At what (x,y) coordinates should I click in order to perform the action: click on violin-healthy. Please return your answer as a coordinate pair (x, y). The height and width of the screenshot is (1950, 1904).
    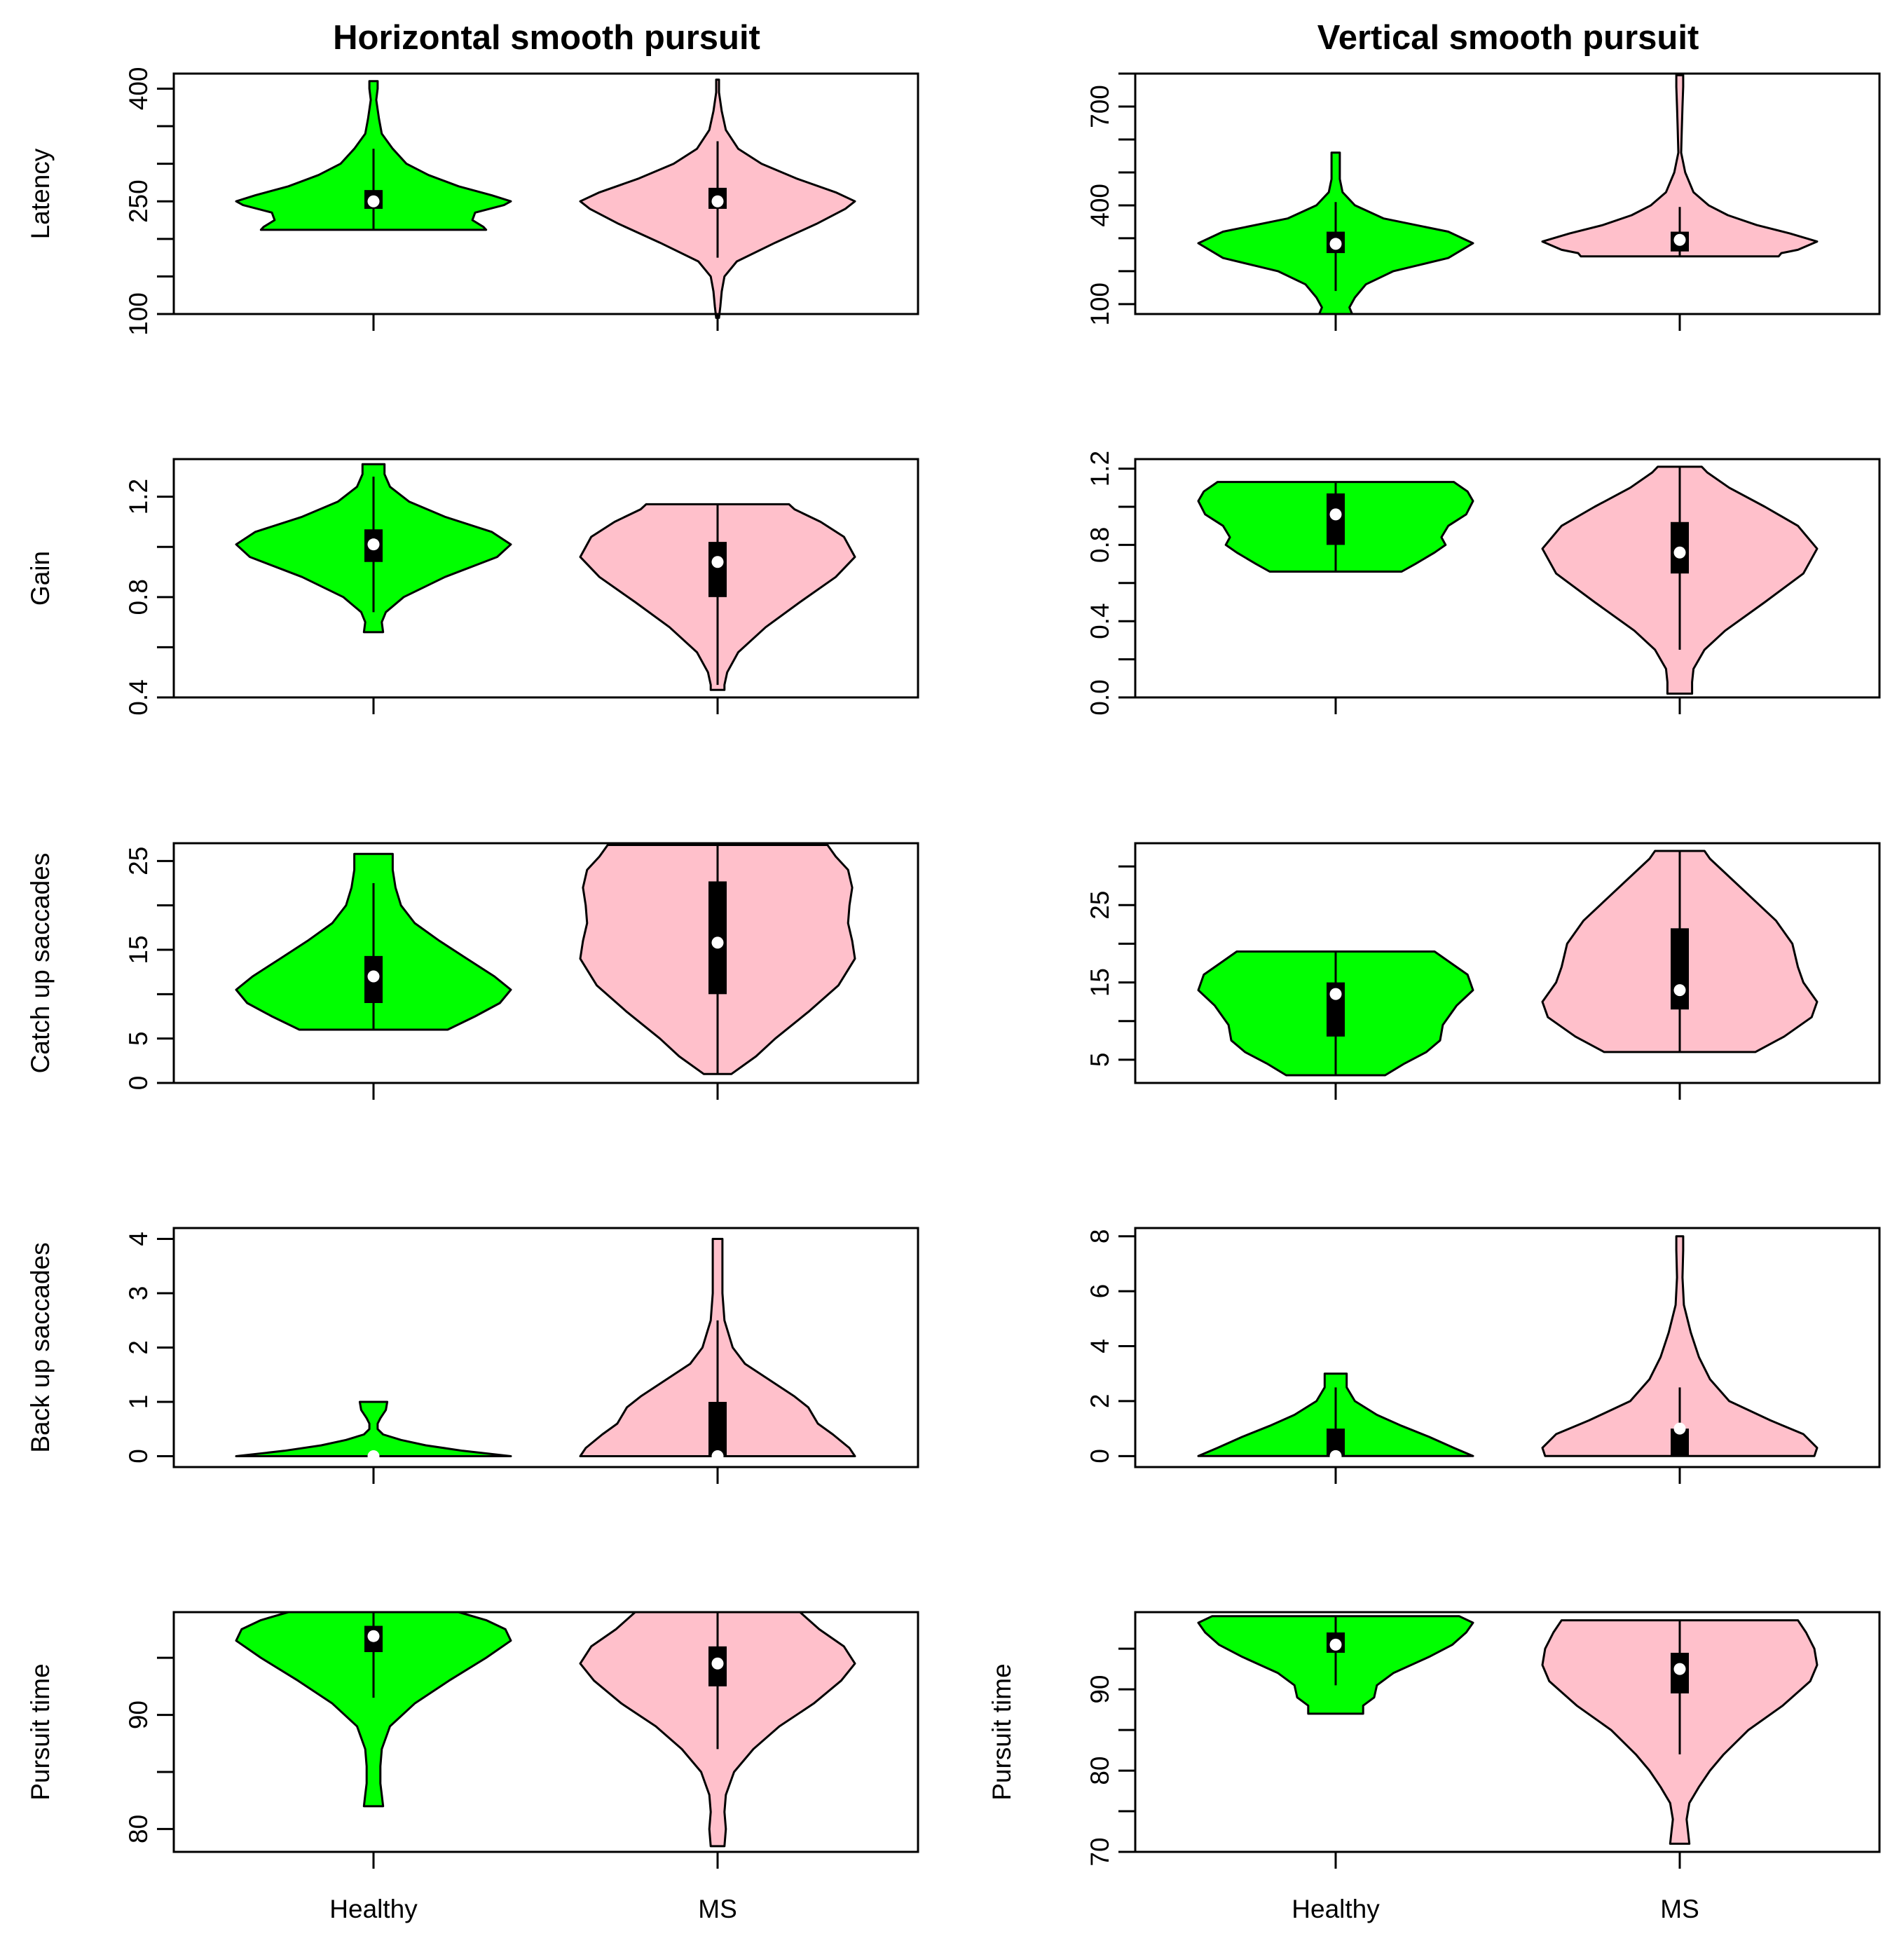
    Looking at the image, I should click on (374, 1428).